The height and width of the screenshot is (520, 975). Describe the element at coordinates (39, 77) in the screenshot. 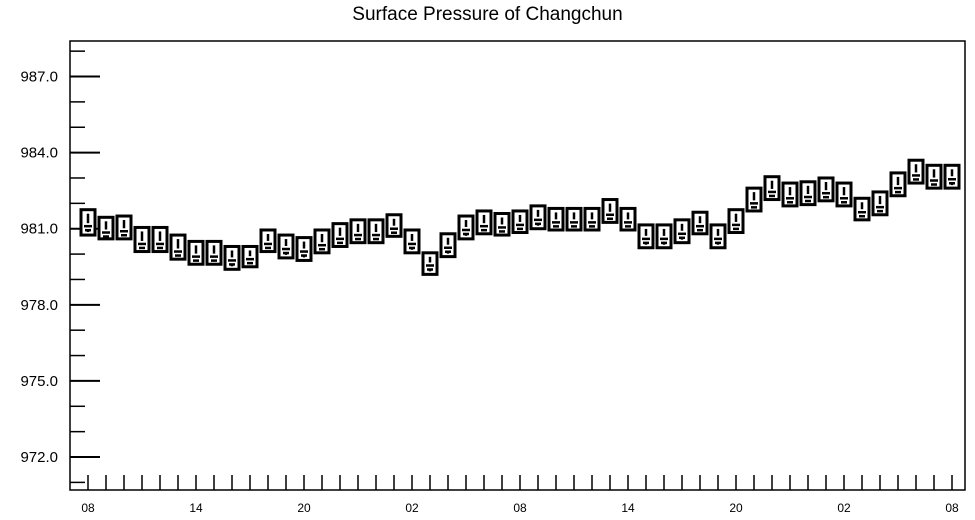

I see `y-tick-label: 987.0` at that location.